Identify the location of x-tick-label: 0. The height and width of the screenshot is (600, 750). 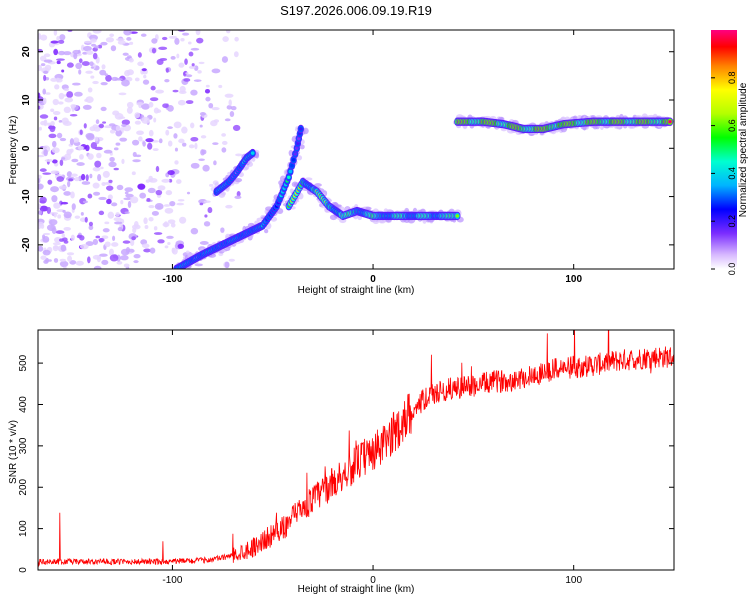
(373, 279).